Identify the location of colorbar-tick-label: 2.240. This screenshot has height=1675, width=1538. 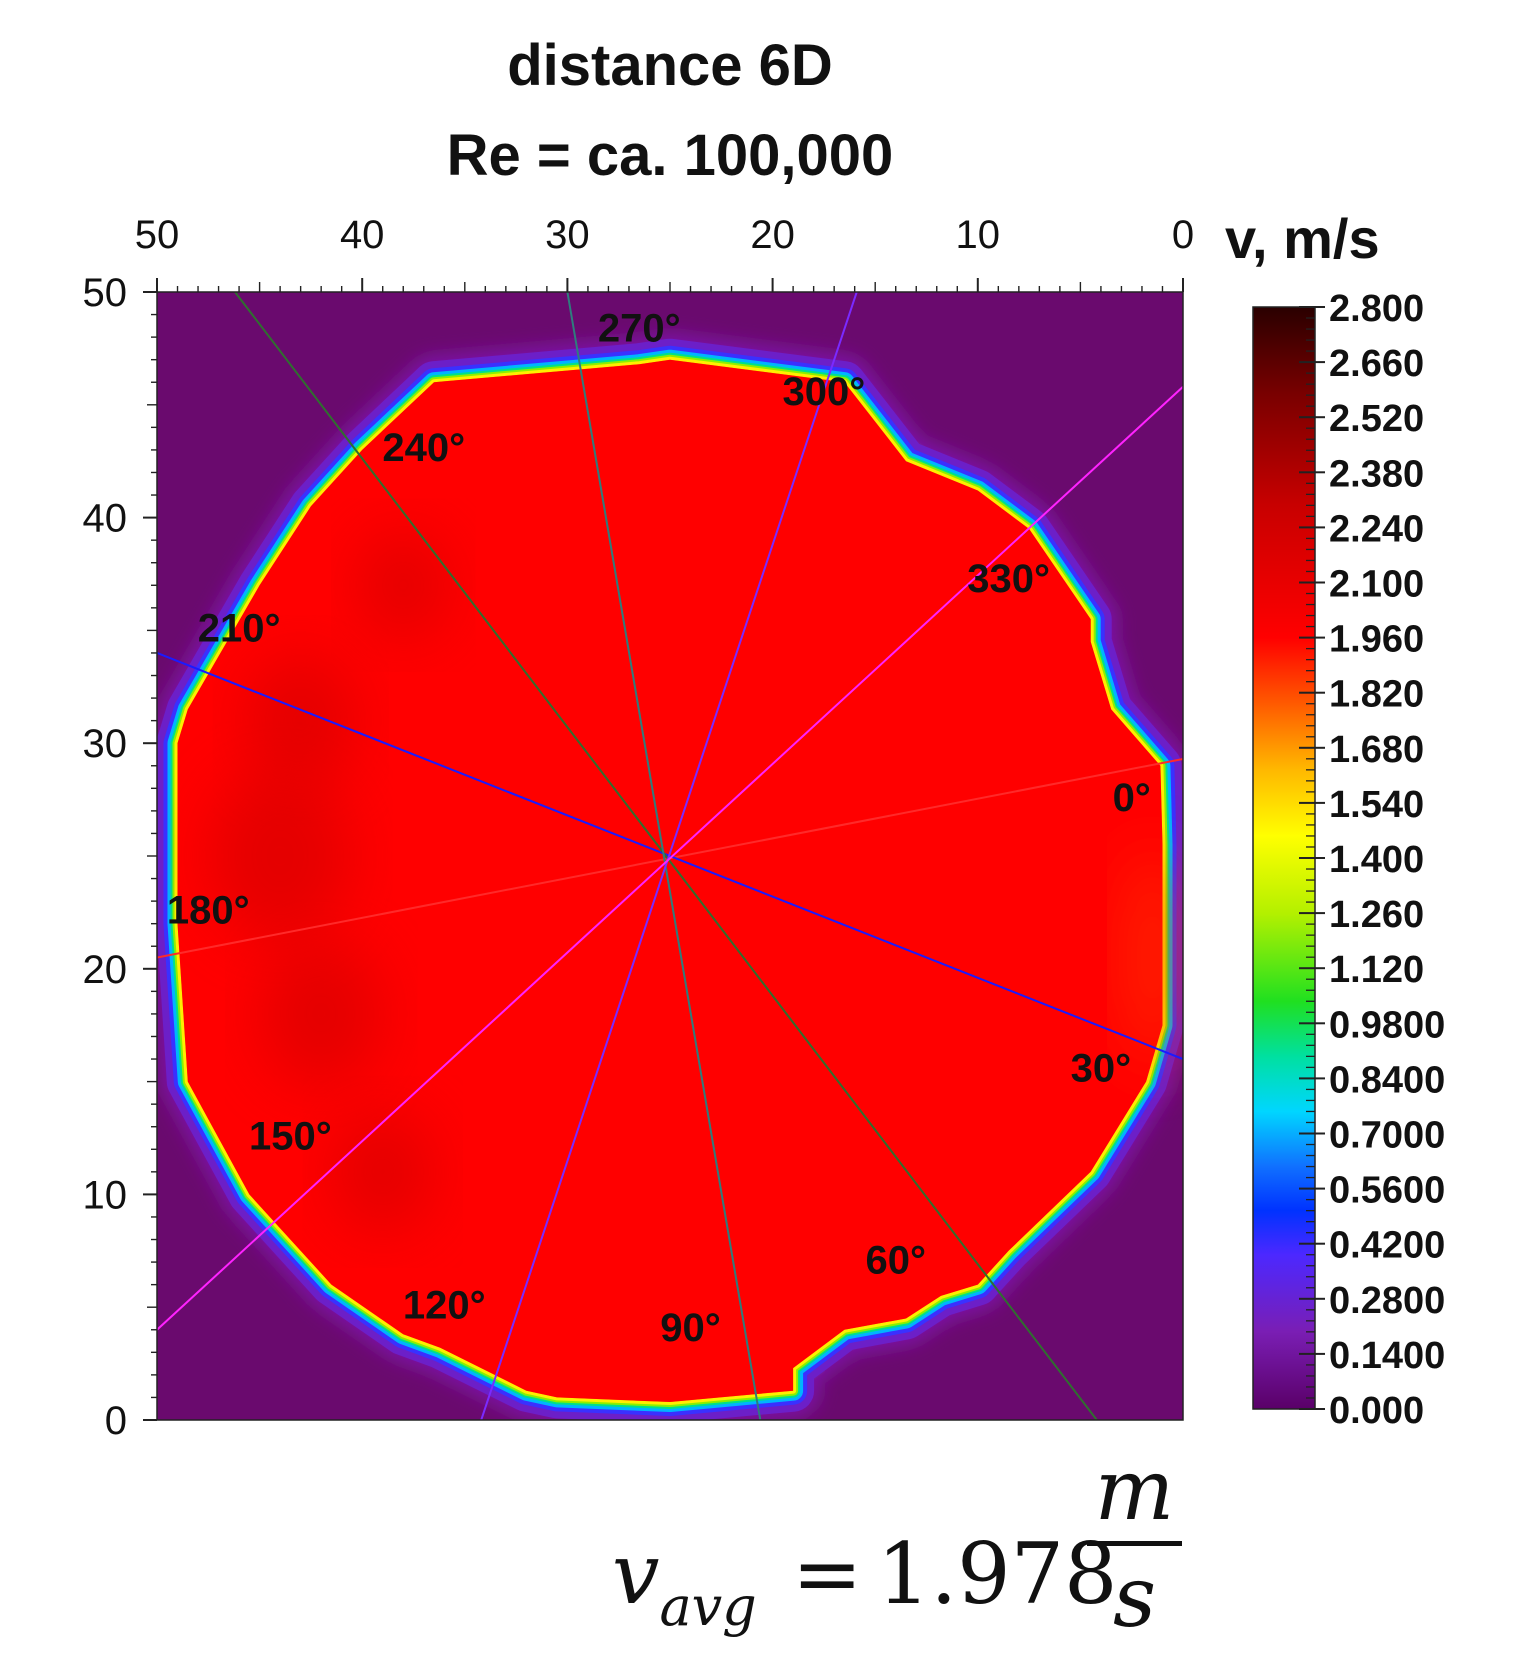
(1376, 529).